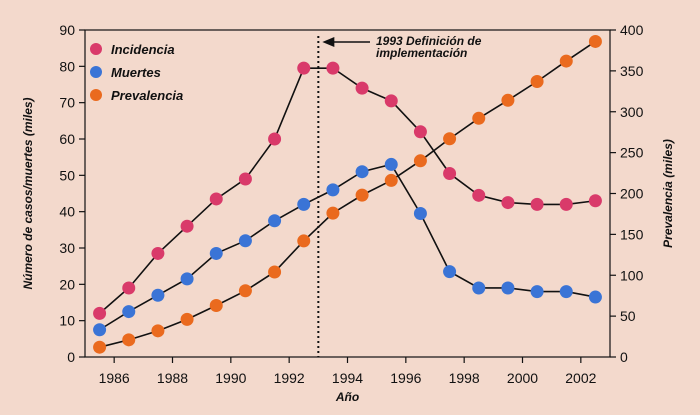 The height and width of the screenshot is (415, 700). What do you see at coordinates (67, 284) in the screenshot?
I see `y-tick-label: 20` at bounding box center [67, 284].